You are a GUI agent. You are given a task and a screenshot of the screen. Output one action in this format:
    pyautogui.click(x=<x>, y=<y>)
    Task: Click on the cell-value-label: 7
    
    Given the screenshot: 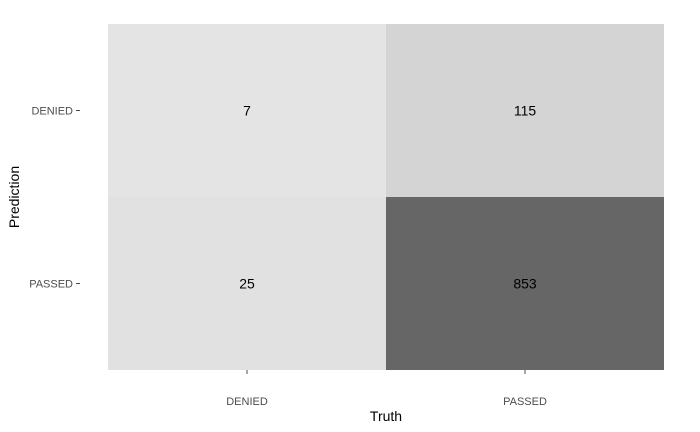 What is the action you would take?
    pyautogui.click(x=247, y=111)
    